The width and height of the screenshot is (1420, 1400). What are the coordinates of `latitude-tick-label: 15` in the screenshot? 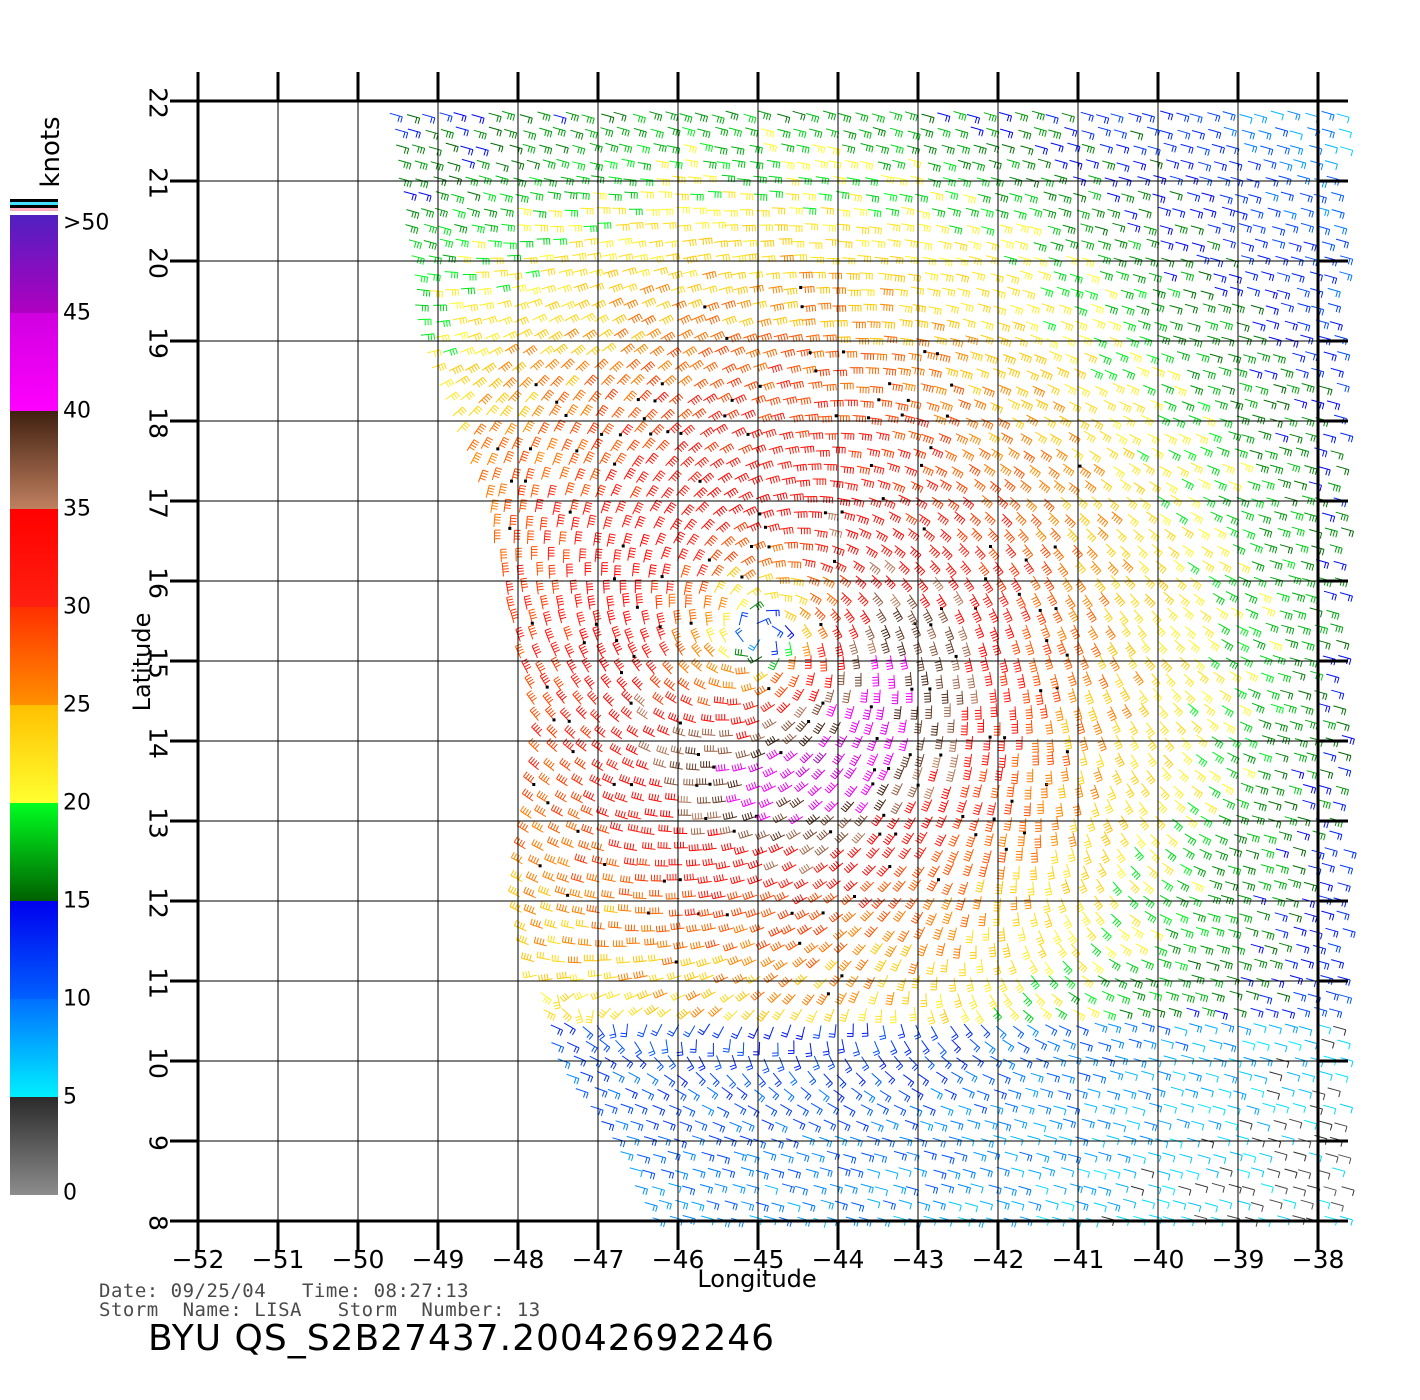 It's located at (158, 663).